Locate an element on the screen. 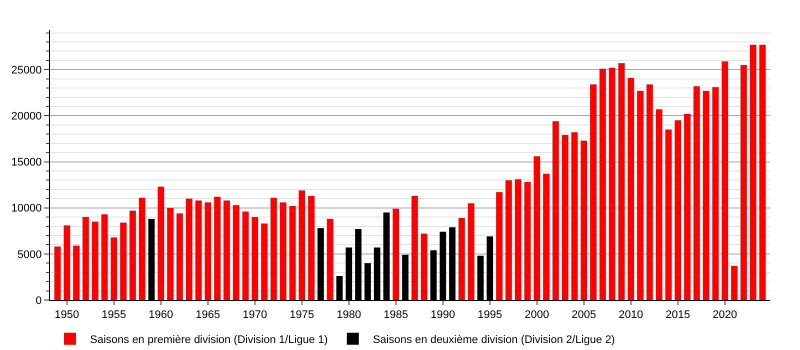 Image resolution: width=800 pixels, height=350 pixels. x-tick-label: 1955 is located at coordinates (114, 315).